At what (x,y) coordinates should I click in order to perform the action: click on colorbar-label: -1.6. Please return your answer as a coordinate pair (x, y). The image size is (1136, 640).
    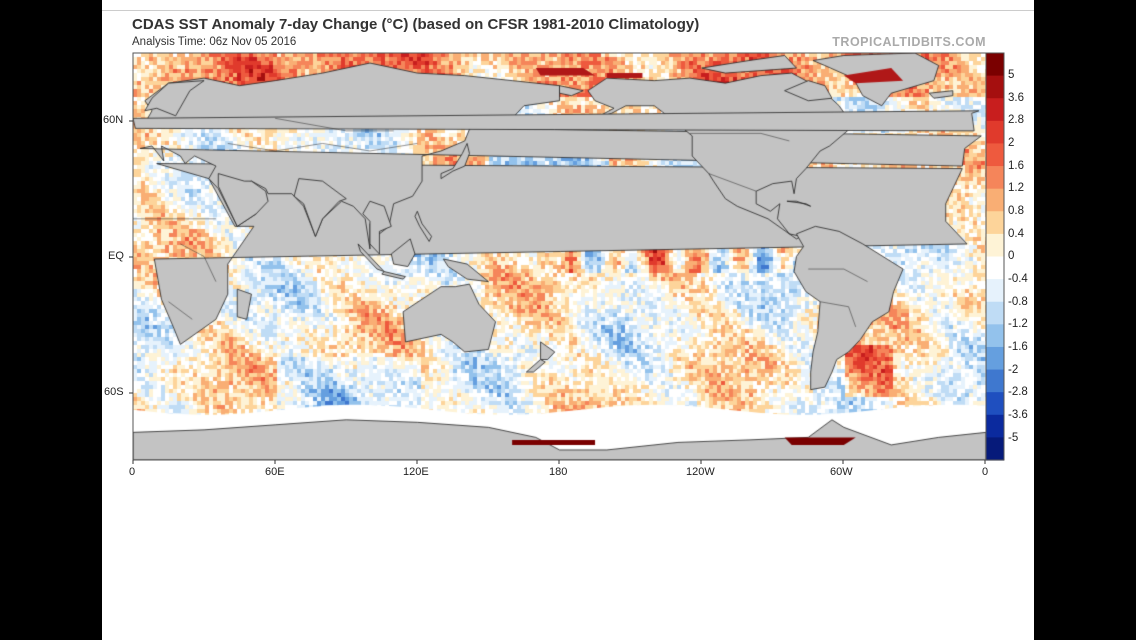
    Looking at the image, I should click on (1018, 347).